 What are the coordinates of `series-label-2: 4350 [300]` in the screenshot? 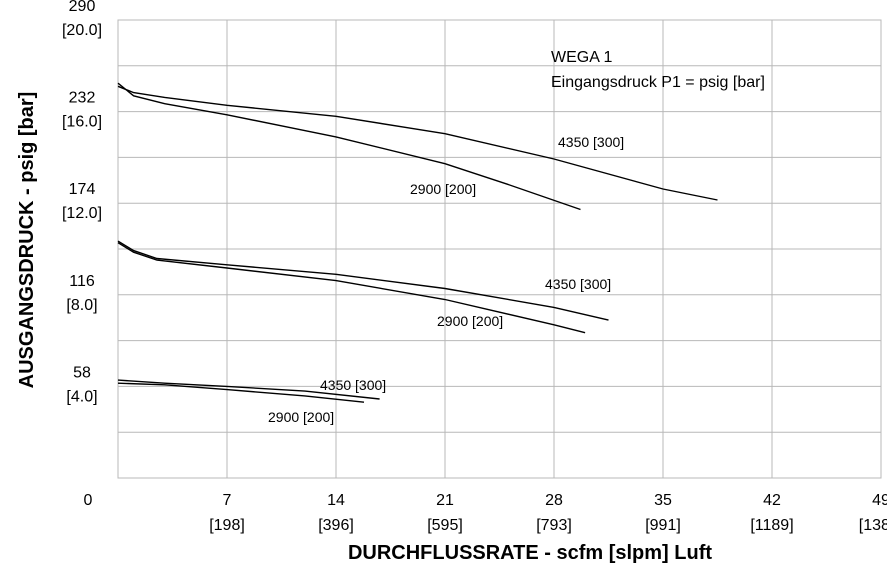 It's located at (578, 284).